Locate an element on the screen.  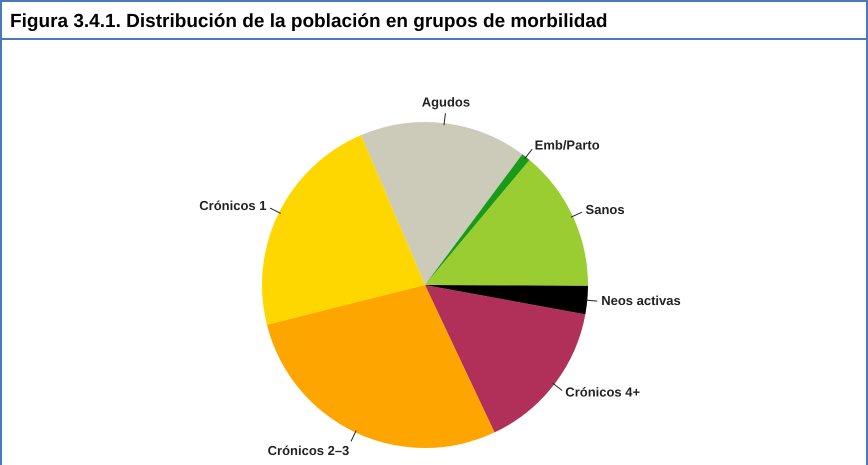
slice-label: Crónicos 1 is located at coordinates (232, 205).